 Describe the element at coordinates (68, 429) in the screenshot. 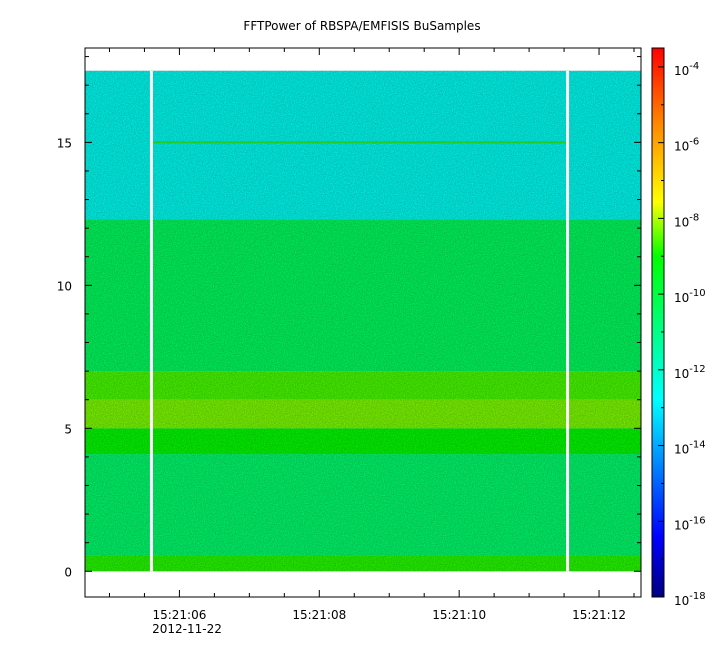

I see `y-tick-label: 5` at that location.